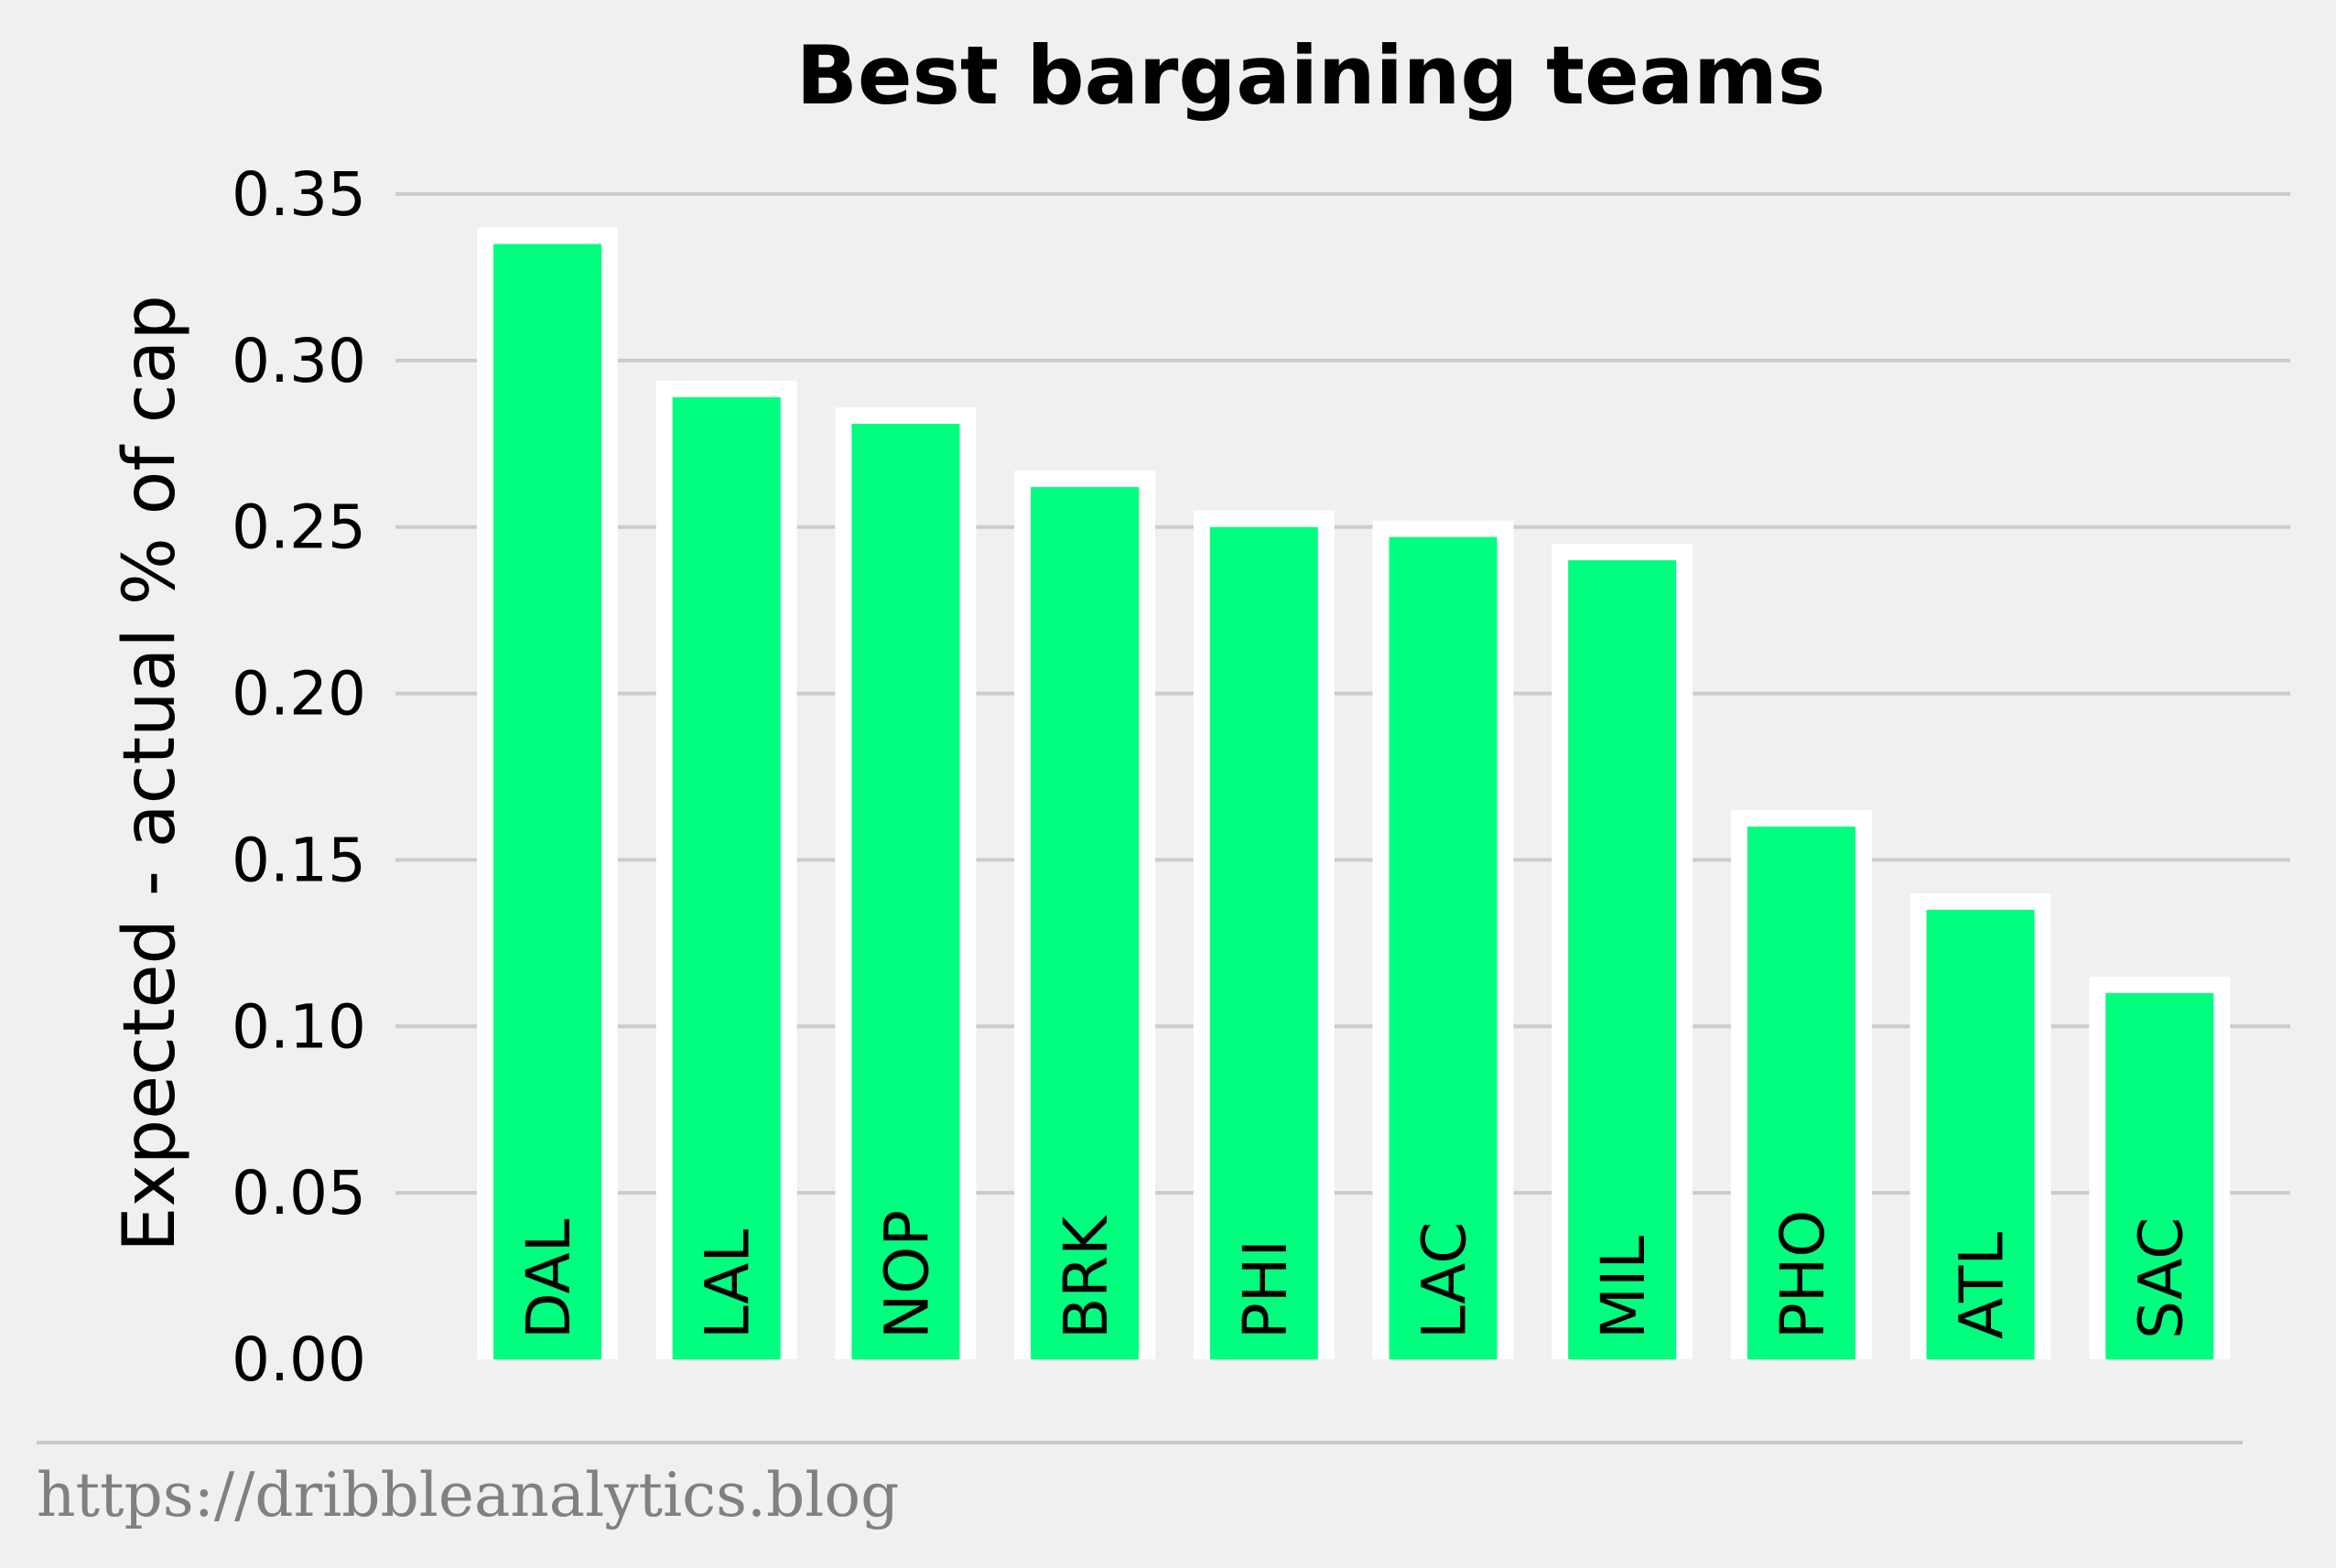 The width and height of the screenshot is (2336, 1568). What do you see at coordinates (299, 777) in the screenshot?
I see `y-tick-labels: 0.00 0.05 0.10 0.15 0.20 0.25 0.30 0.35` at bounding box center [299, 777].